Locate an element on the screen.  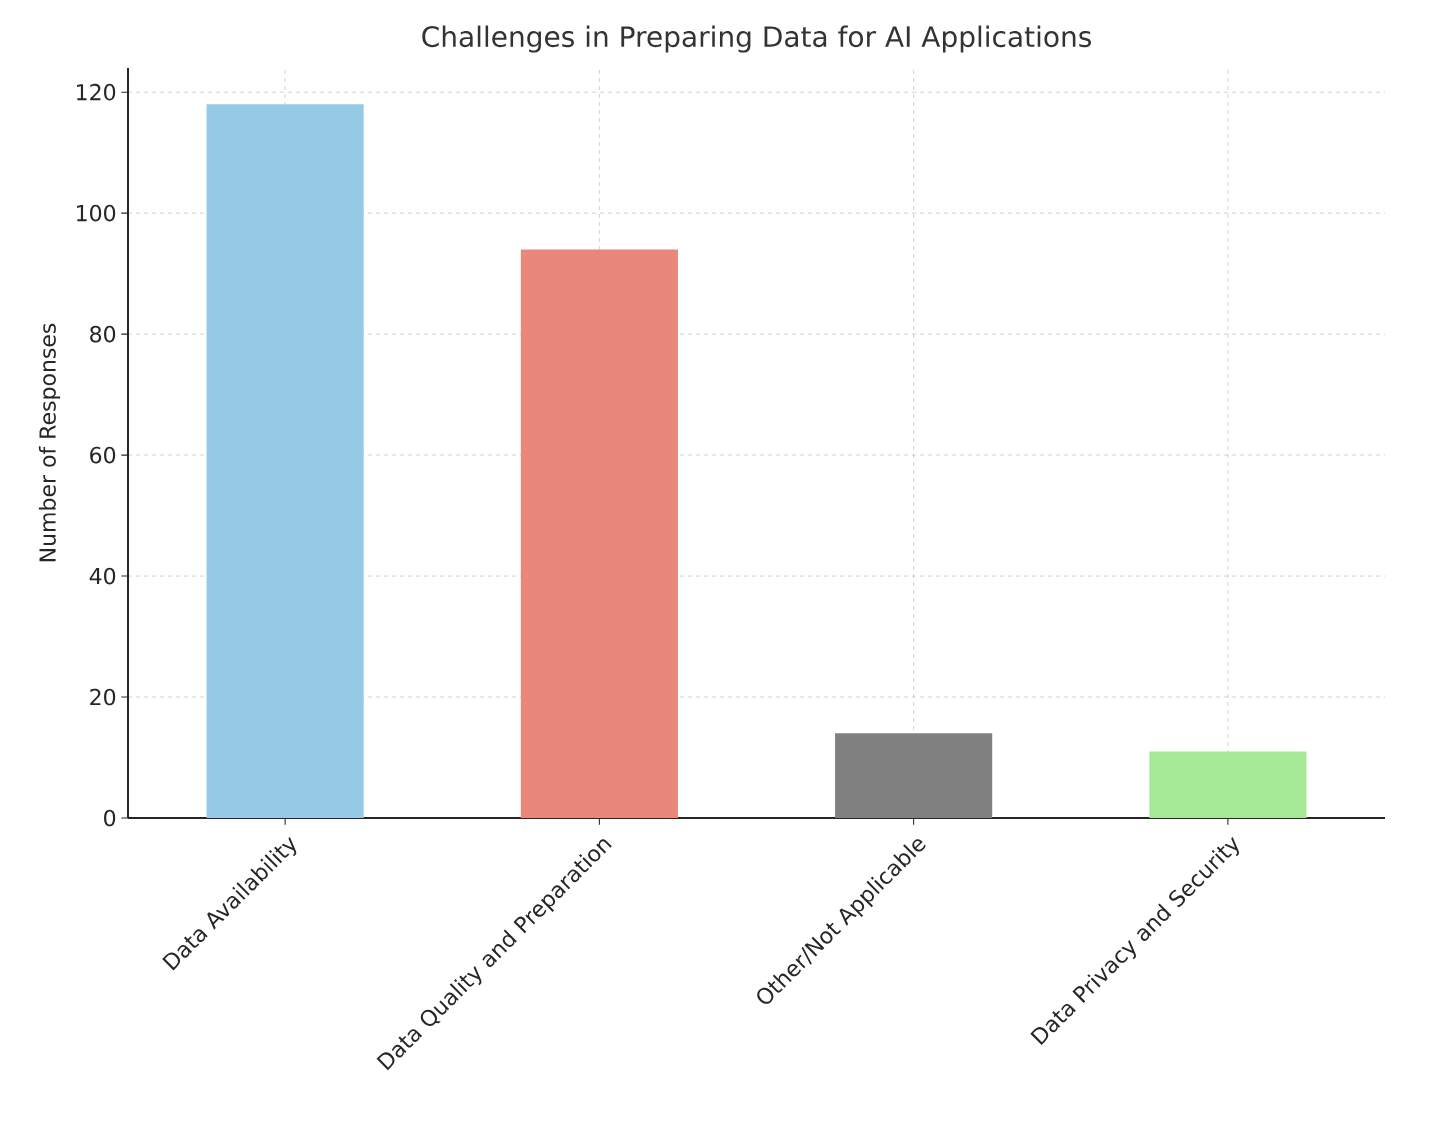
chart-title: Challenges in Preparing Data for AI Applications is located at coordinates (756, 39).